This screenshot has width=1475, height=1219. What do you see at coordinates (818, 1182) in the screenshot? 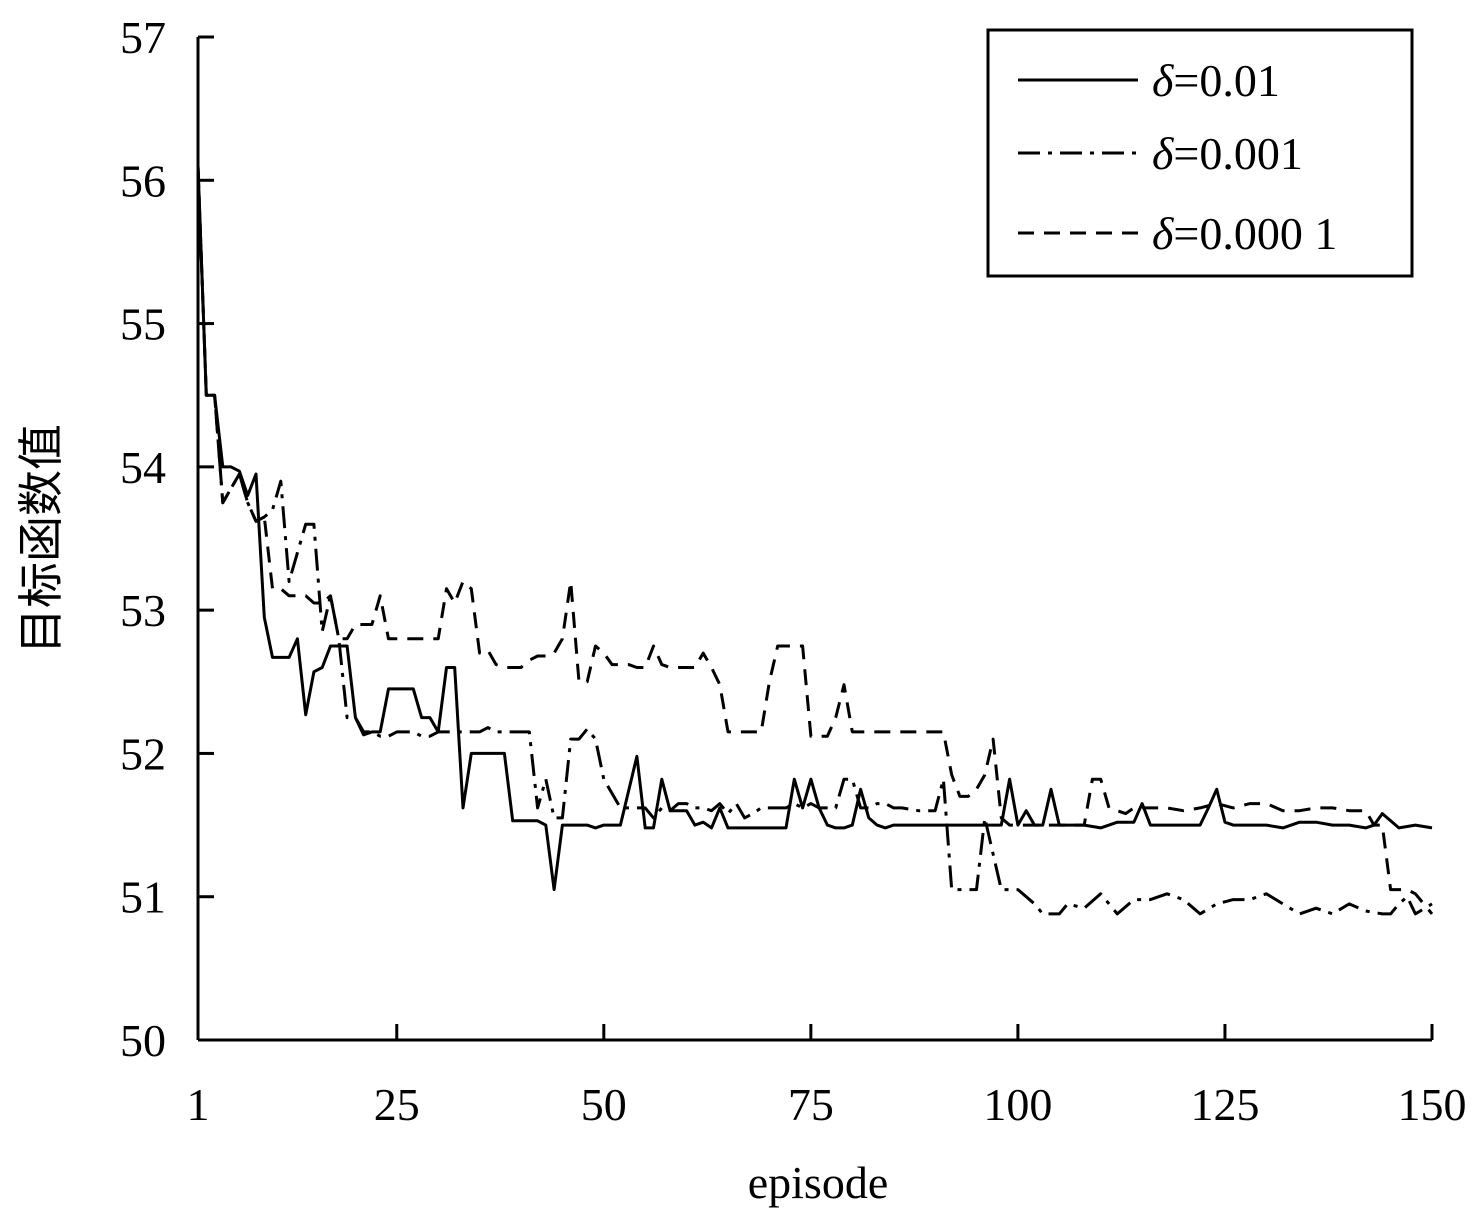
I see `x-axis-title: episode` at bounding box center [818, 1182].